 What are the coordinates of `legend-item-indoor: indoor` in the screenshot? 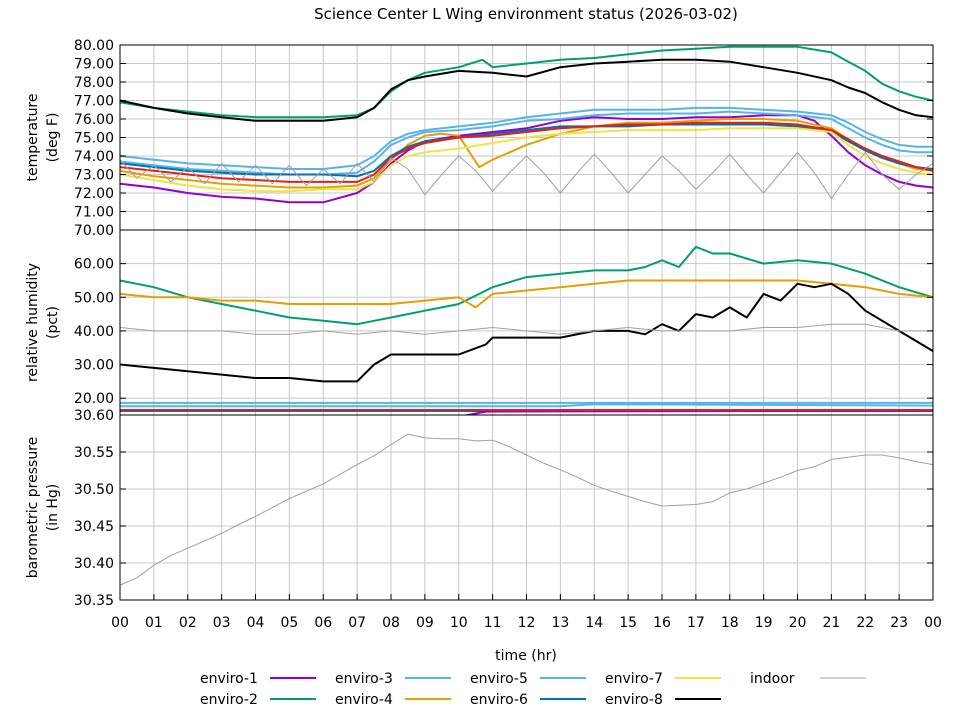 It's located at (808, 679).